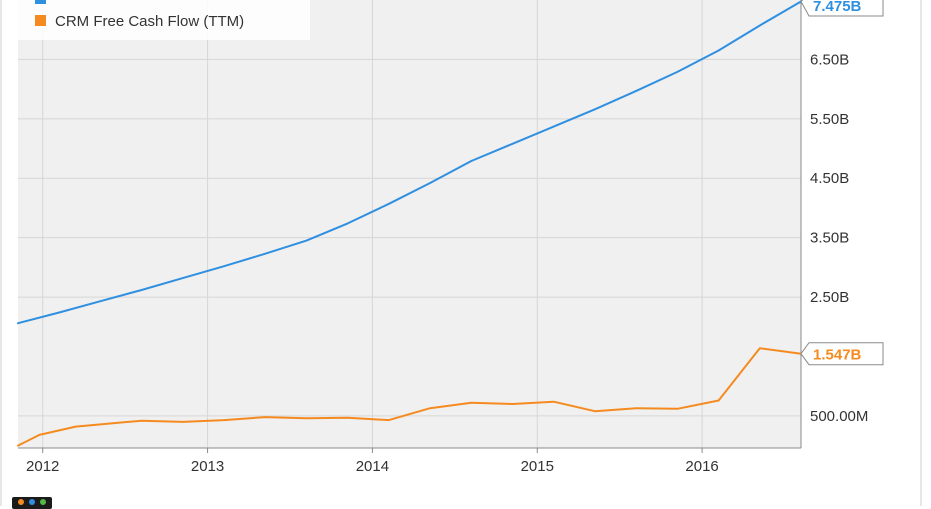 The height and width of the screenshot is (509, 931). I want to click on legend-background, so click(164, 20).